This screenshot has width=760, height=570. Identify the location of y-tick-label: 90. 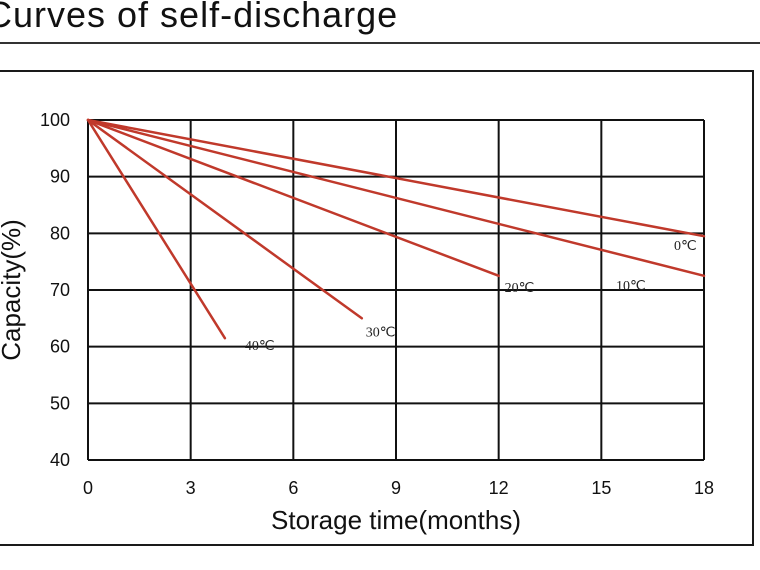
(60, 177).